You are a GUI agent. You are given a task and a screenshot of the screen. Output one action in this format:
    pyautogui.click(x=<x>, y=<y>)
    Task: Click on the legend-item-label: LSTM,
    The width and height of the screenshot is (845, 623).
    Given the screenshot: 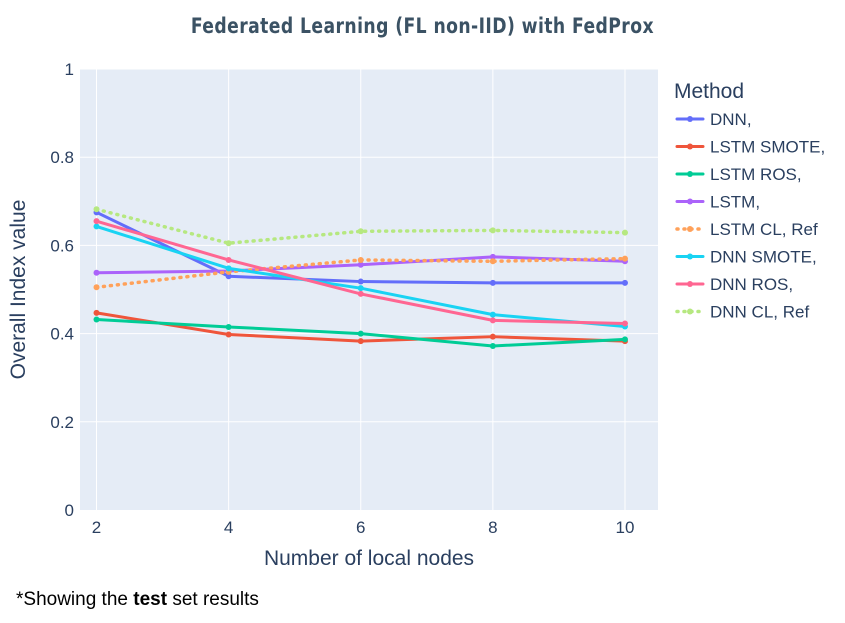 What is the action you would take?
    pyautogui.click(x=735, y=202)
    